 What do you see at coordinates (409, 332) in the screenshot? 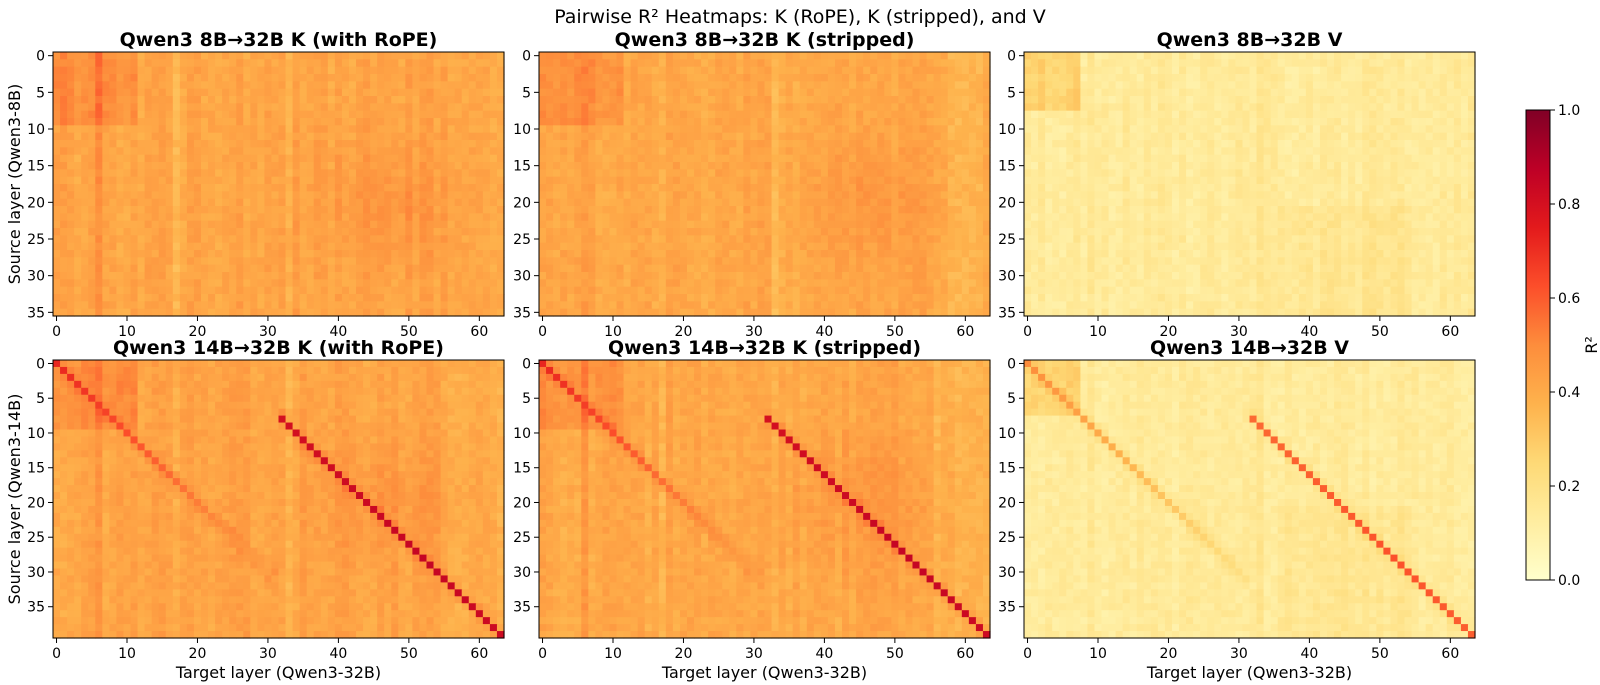
I see `x-tick-label: 50` at bounding box center [409, 332].